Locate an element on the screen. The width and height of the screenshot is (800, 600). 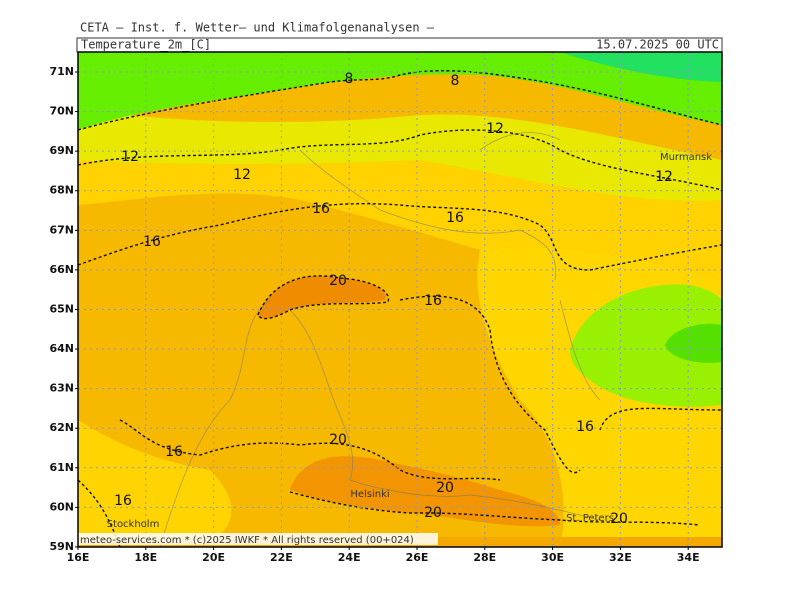
city-label: St. Peters is located at coordinates (590, 518).